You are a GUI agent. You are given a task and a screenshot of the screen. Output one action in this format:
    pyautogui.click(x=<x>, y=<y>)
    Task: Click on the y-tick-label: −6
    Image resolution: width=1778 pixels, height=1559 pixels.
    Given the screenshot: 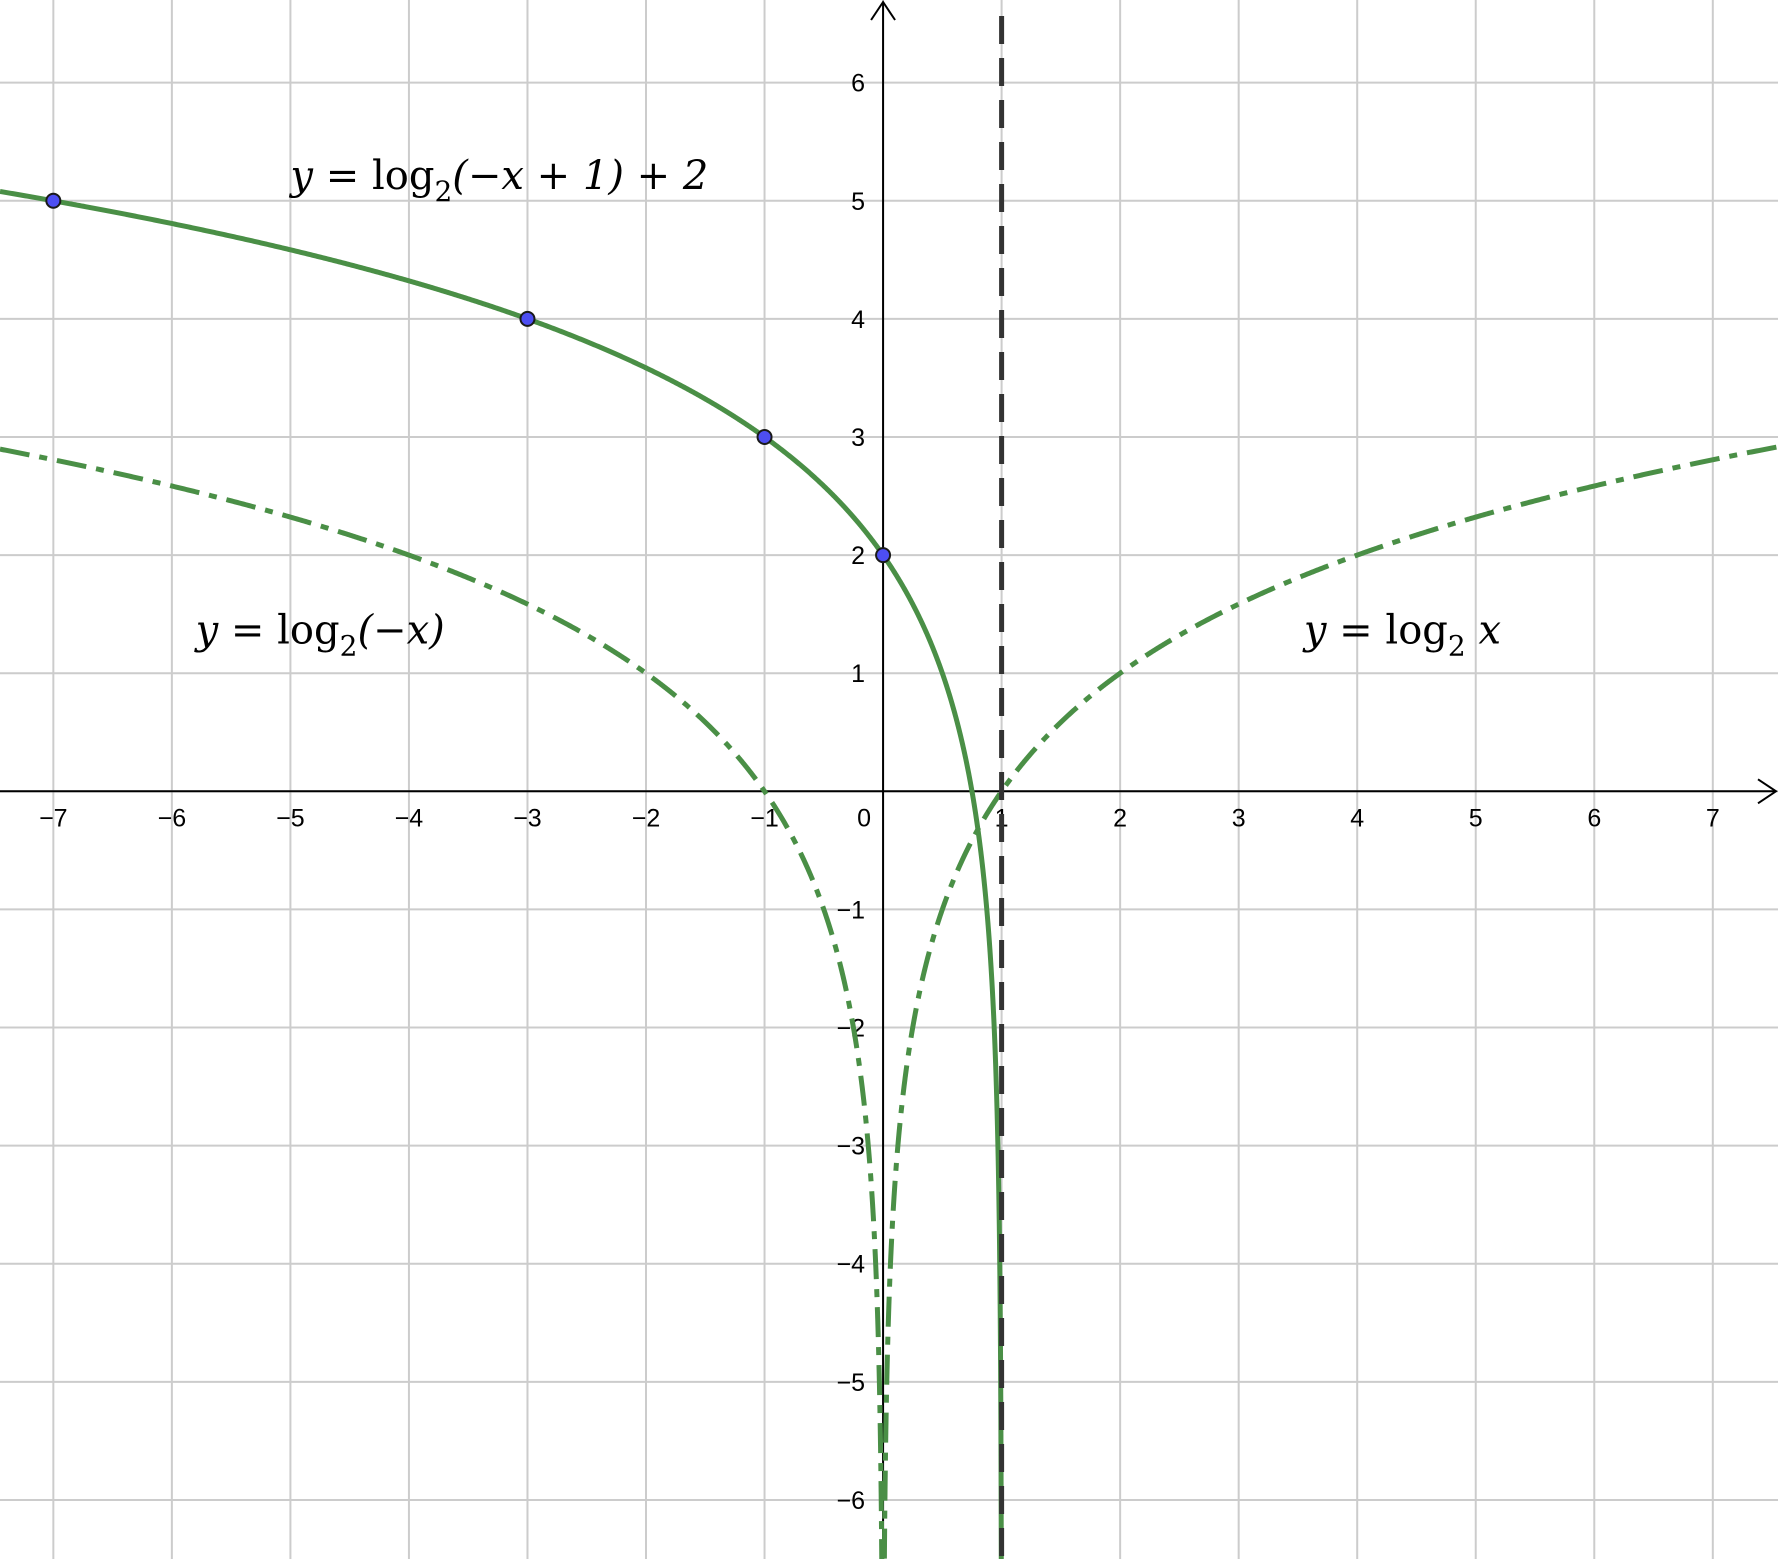 What is the action you would take?
    pyautogui.click(x=851, y=1501)
    